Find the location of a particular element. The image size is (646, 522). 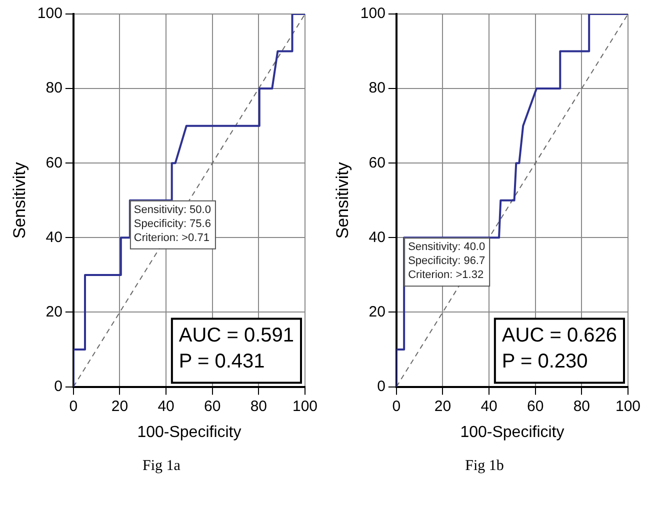

annotation: AUC = 0.591 P = 0.431 is located at coordinates (236, 348).